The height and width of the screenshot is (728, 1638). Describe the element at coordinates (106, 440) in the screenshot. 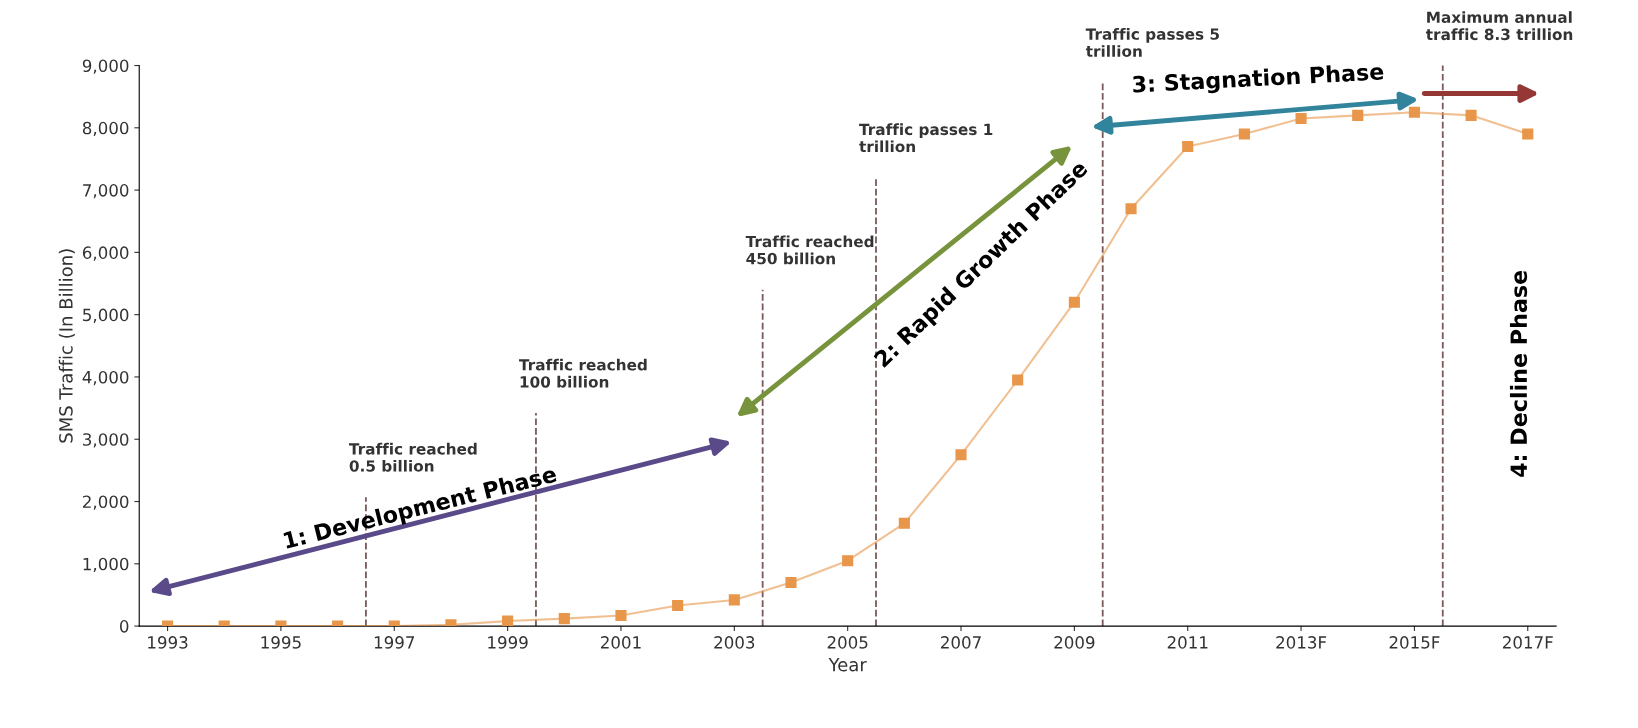

I see `y-tick-label: 3,000` at that location.